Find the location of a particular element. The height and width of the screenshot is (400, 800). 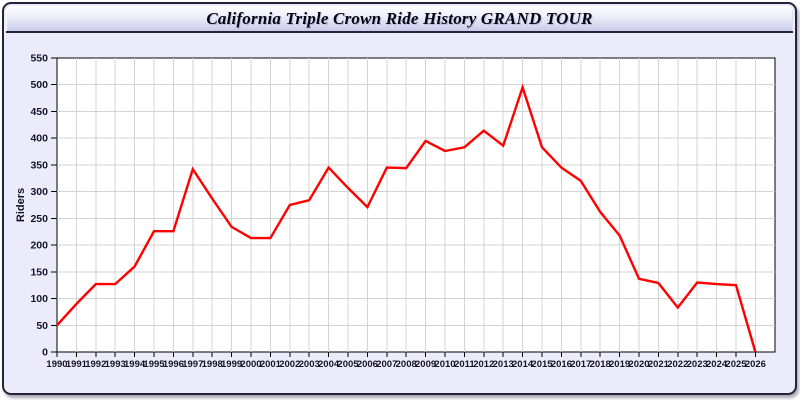

x-tick-label: 2025 is located at coordinates (736, 364).